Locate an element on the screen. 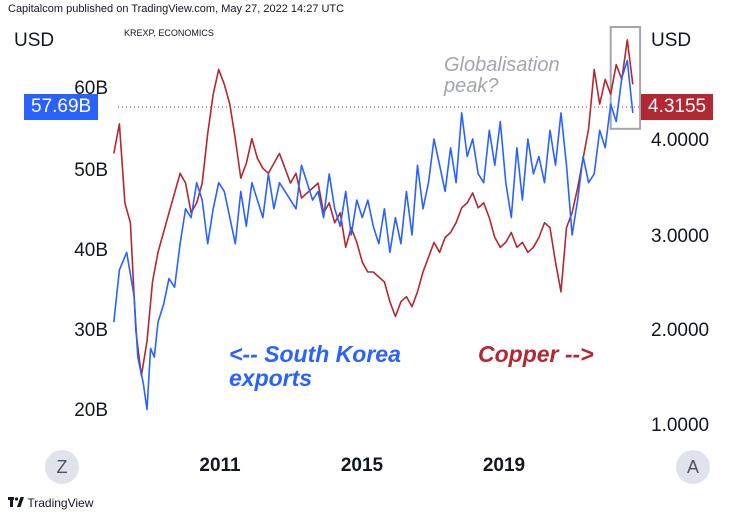  annotation-south-korea-line2: exports is located at coordinates (271, 378).